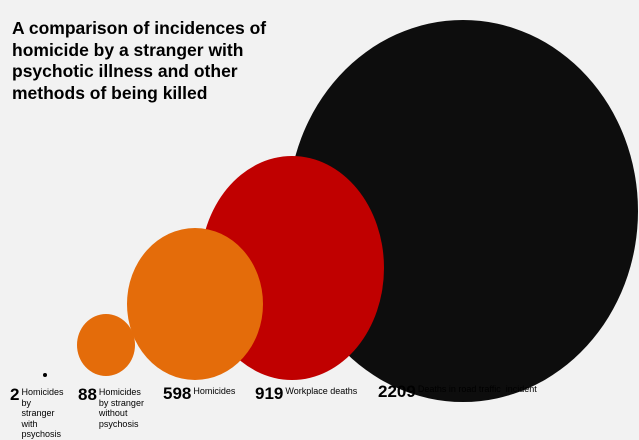  Describe the element at coordinates (269, 393) in the screenshot. I see `value-label: 919` at that location.